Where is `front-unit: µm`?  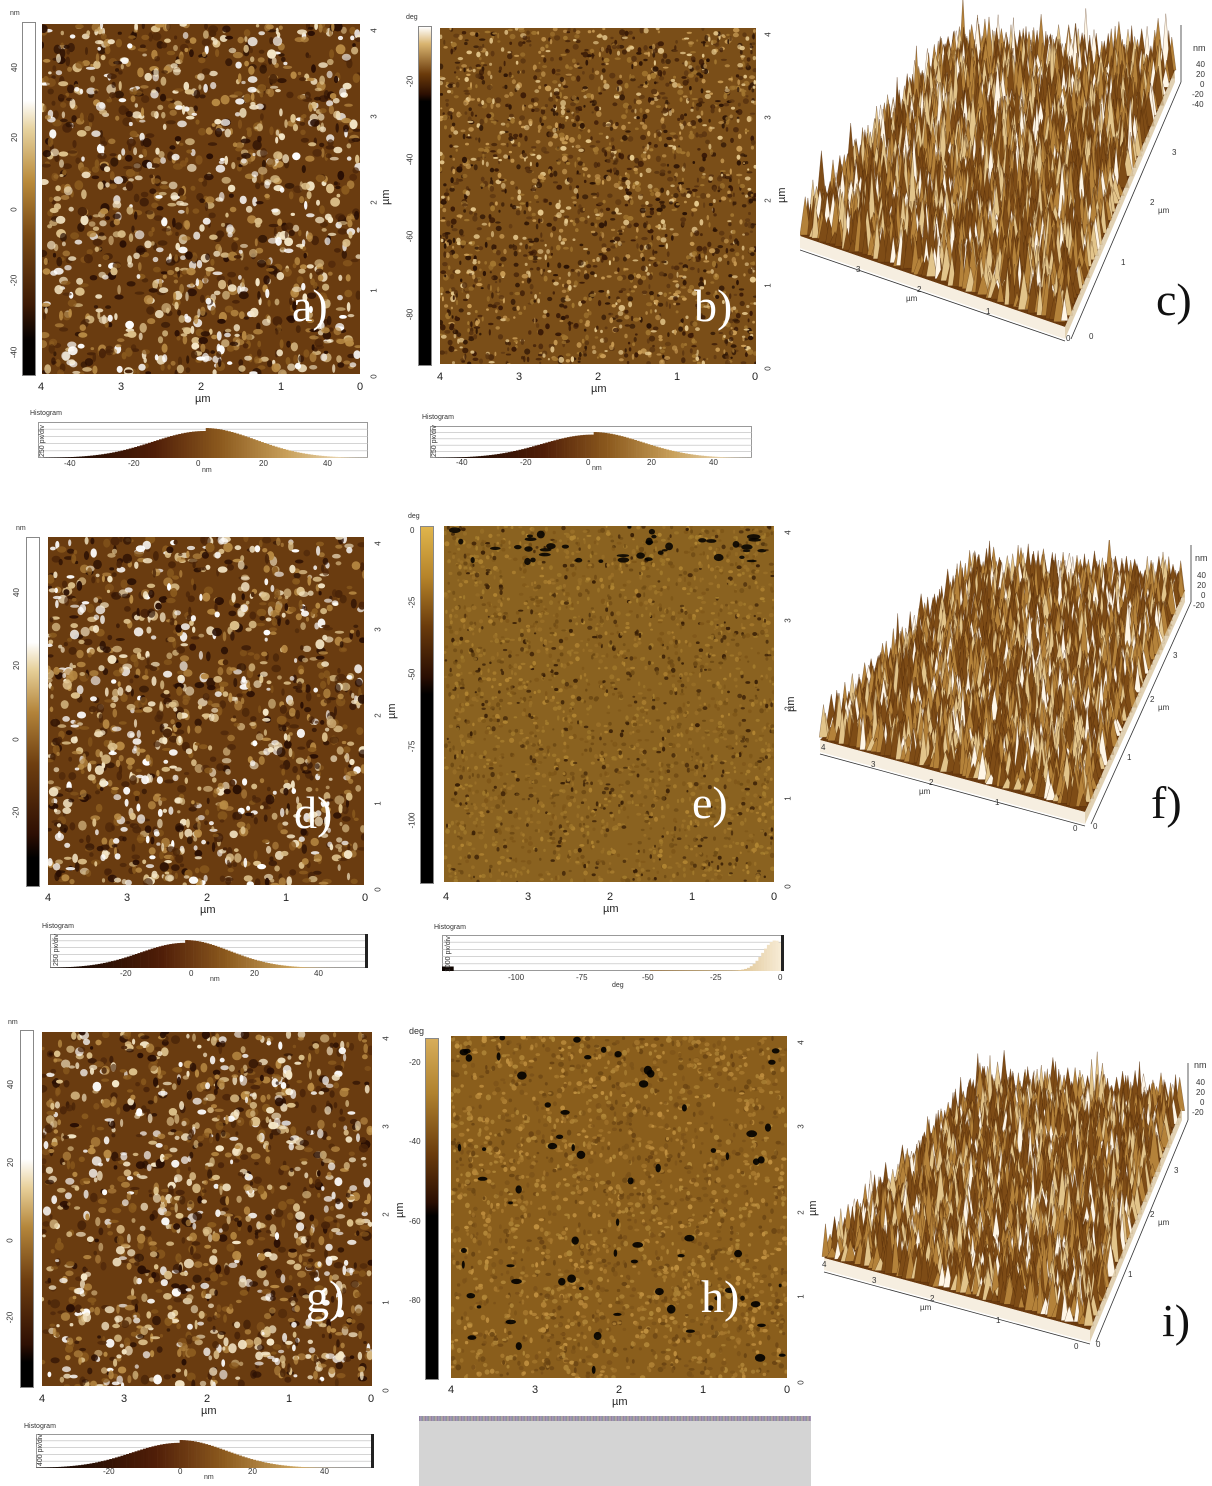
front-unit: µm is located at coordinates (925, 1307).